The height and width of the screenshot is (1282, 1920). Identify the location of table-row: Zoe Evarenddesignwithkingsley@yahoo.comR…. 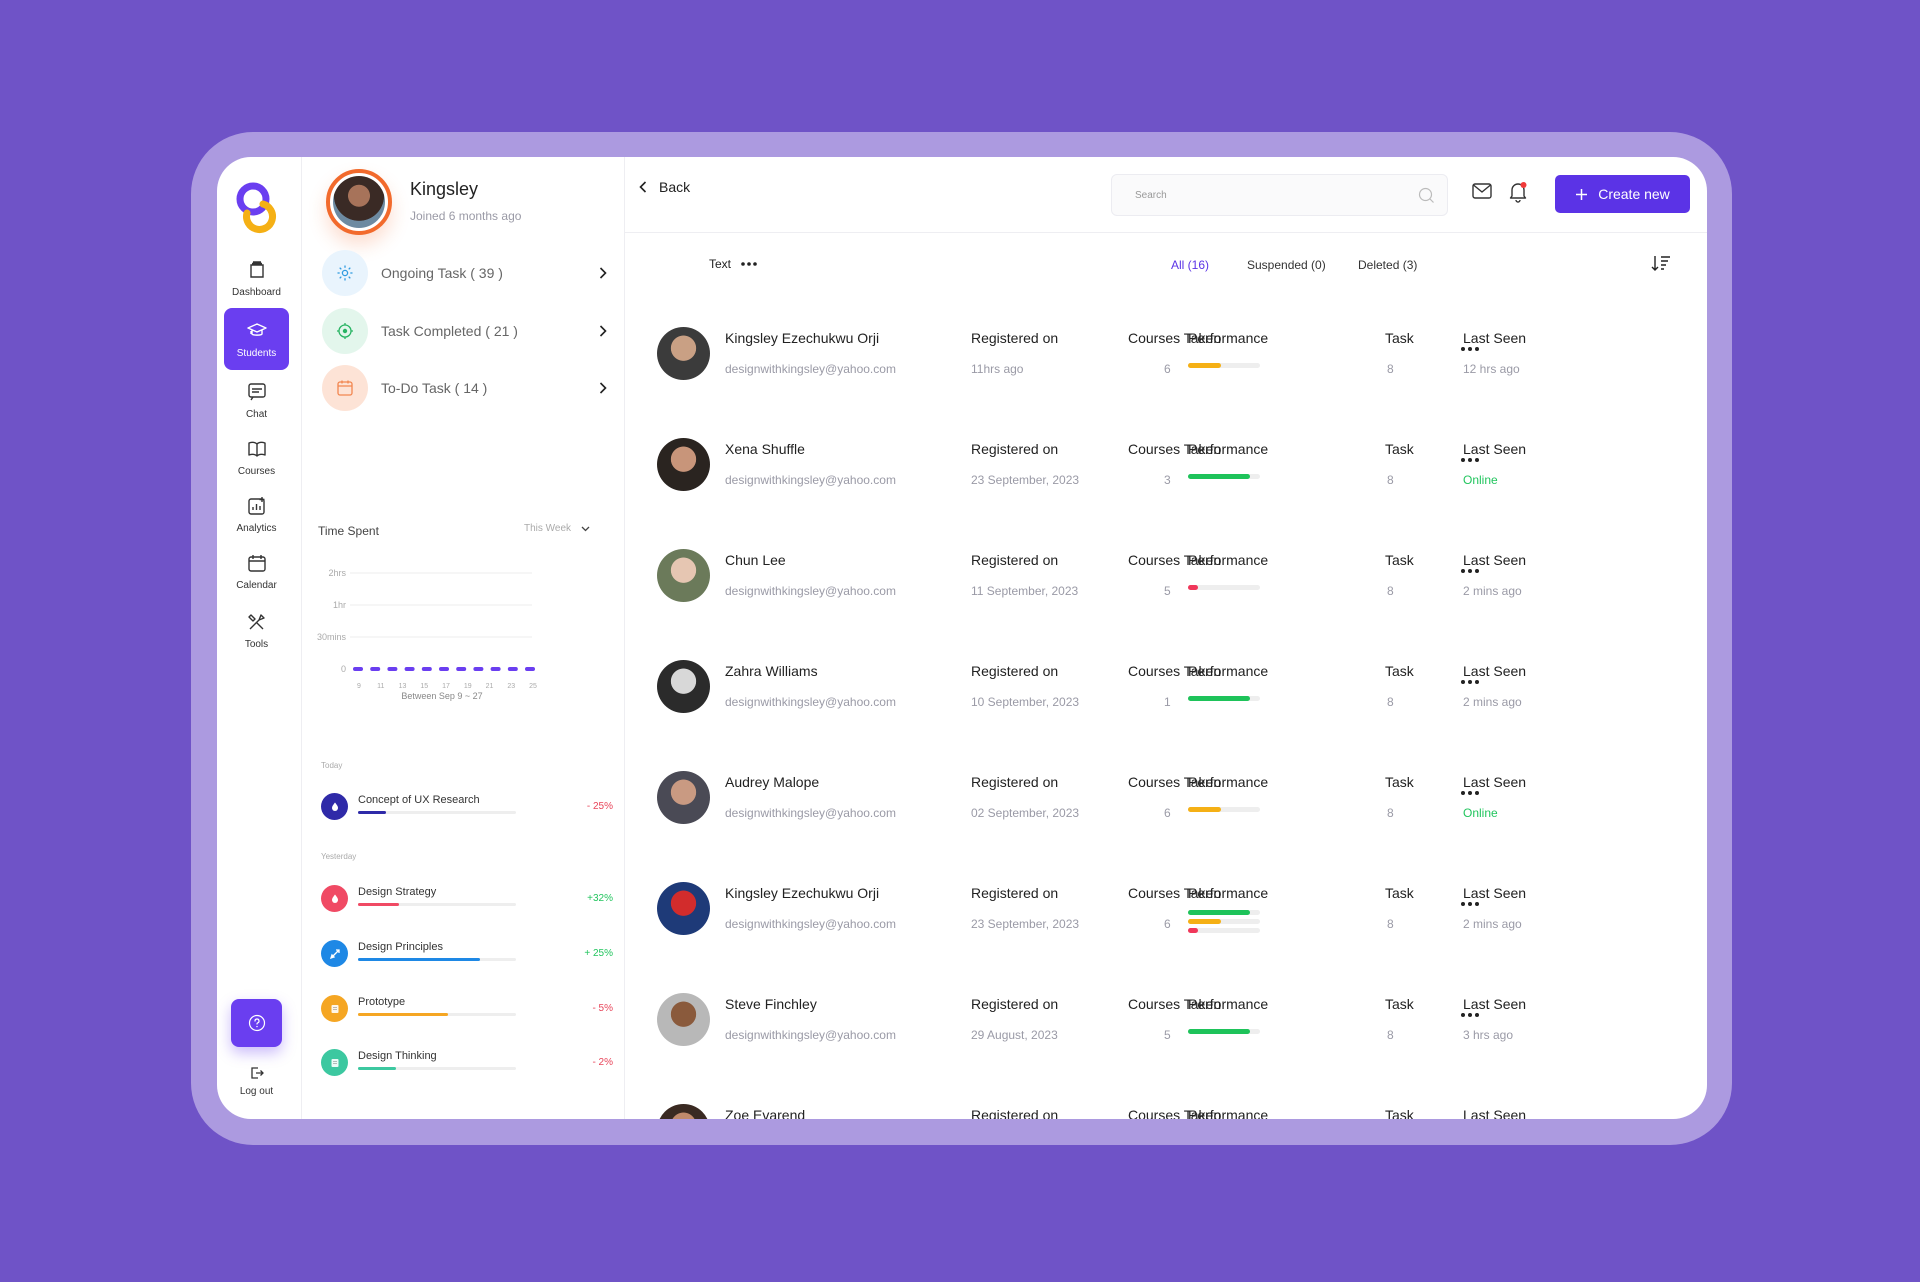
(1166, 1111).